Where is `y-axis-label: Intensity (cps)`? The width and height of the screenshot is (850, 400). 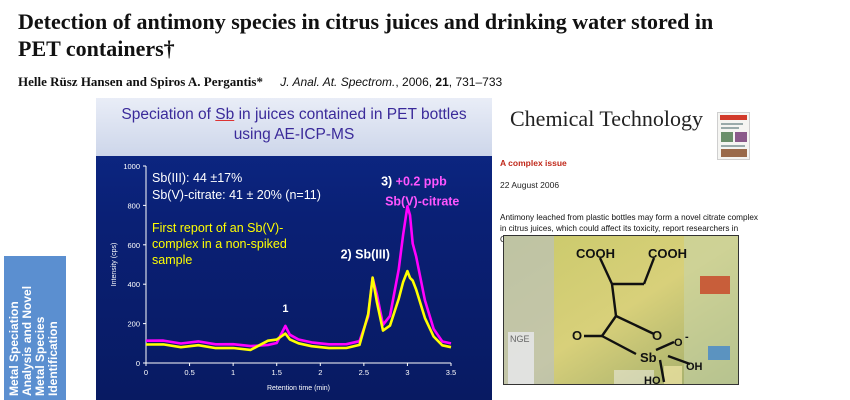
y-axis-label: Intensity (cps) is located at coordinates (114, 265).